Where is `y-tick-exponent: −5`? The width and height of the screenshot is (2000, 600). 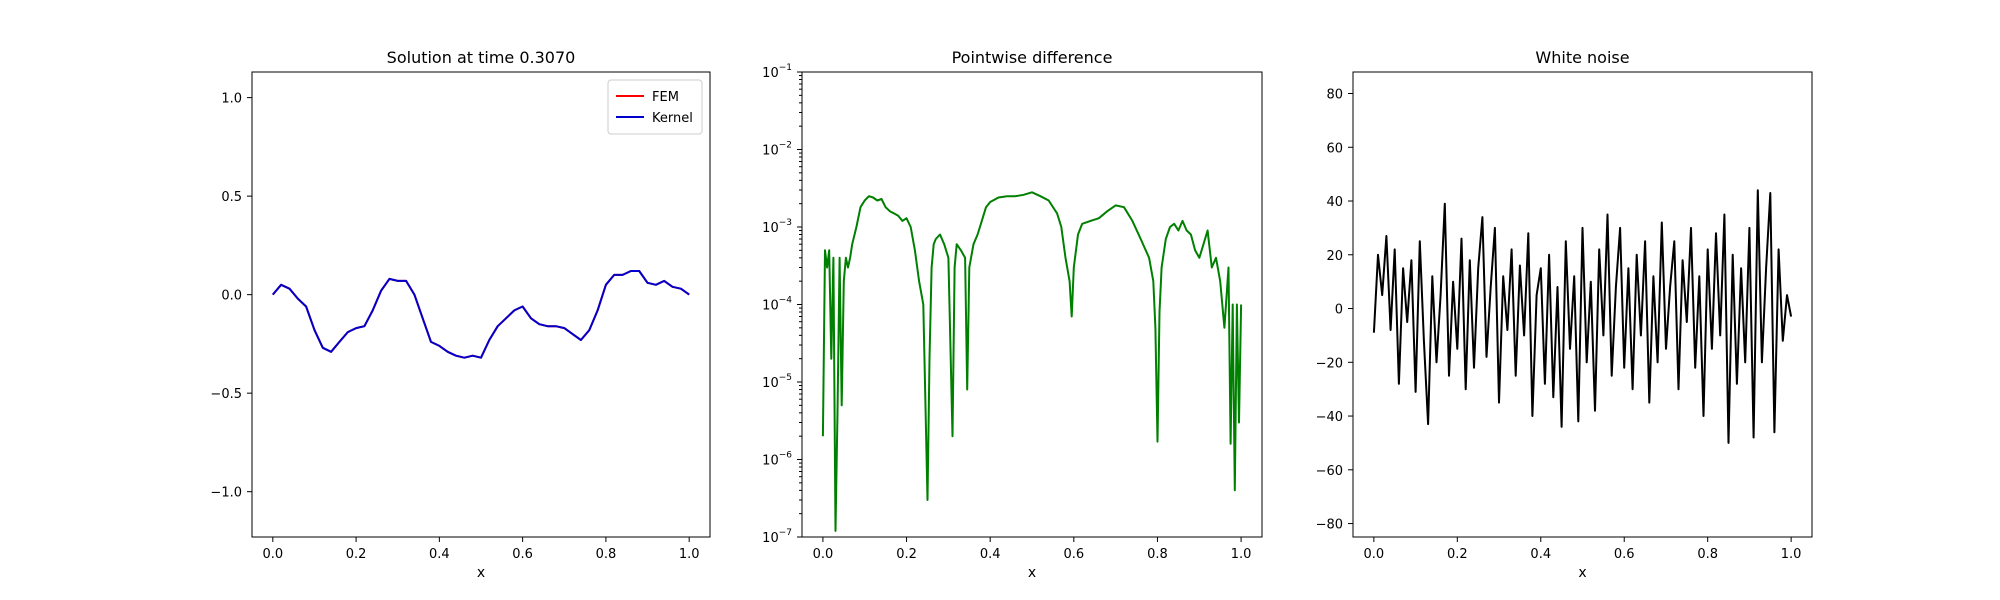
y-tick-exponent: −5 is located at coordinates (785, 378).